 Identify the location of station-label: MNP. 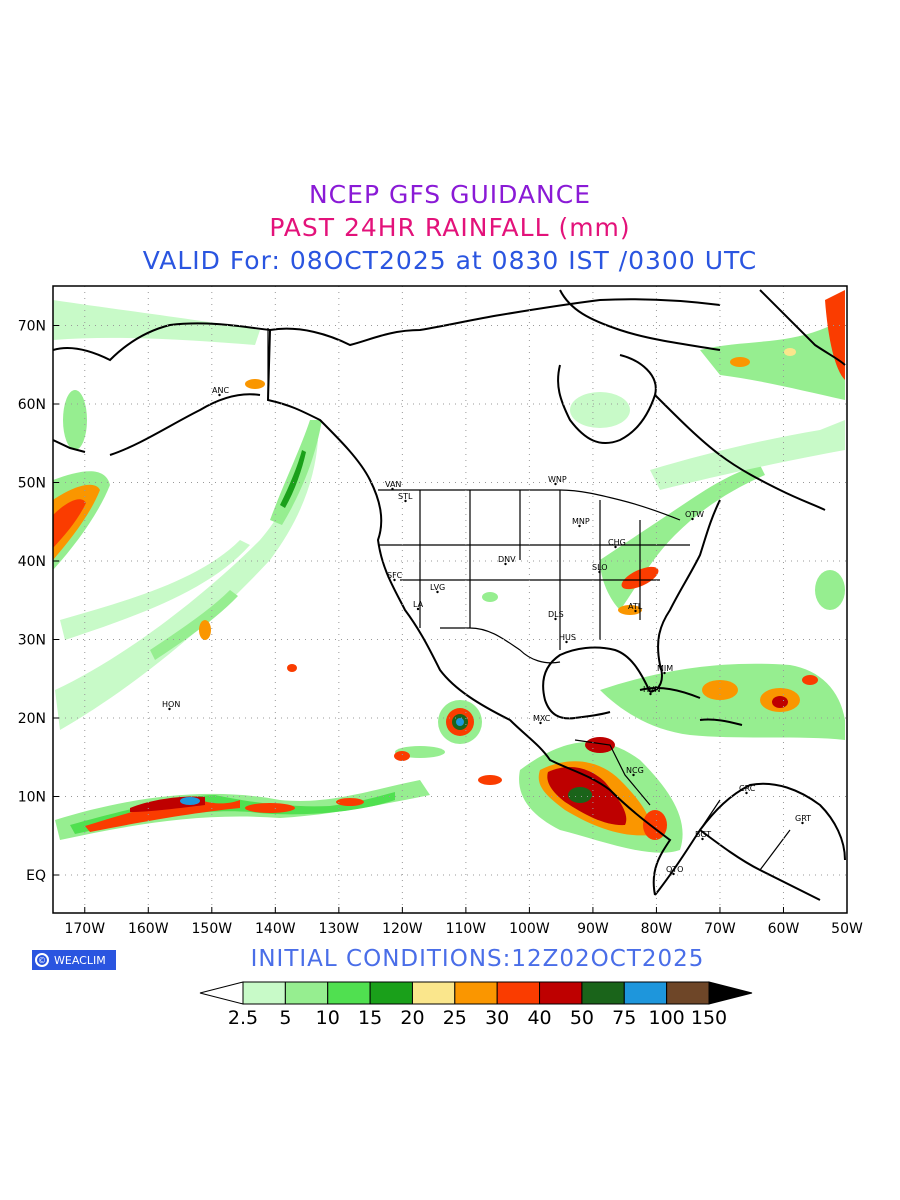
(581, 521).